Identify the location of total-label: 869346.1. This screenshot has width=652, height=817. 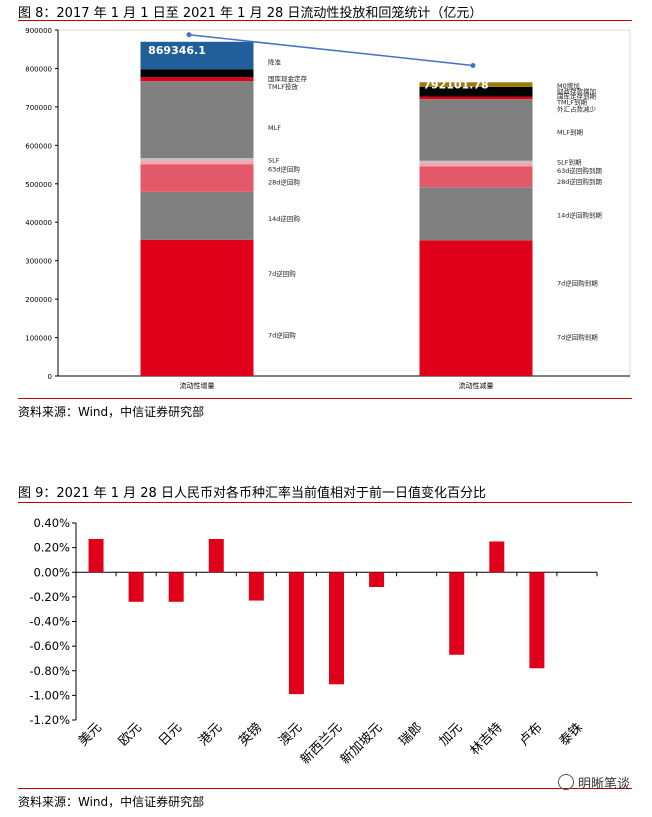
(177, 50).